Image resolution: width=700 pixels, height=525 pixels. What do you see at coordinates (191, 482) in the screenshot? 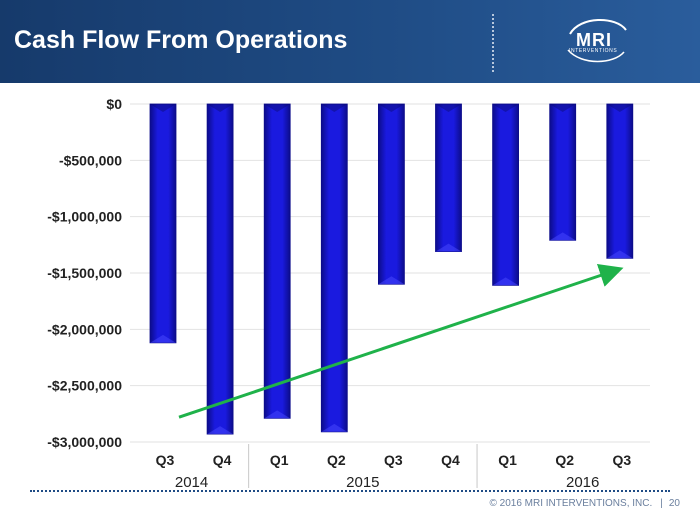
I see `year-label: 2014` at bounding box center [191, 482].